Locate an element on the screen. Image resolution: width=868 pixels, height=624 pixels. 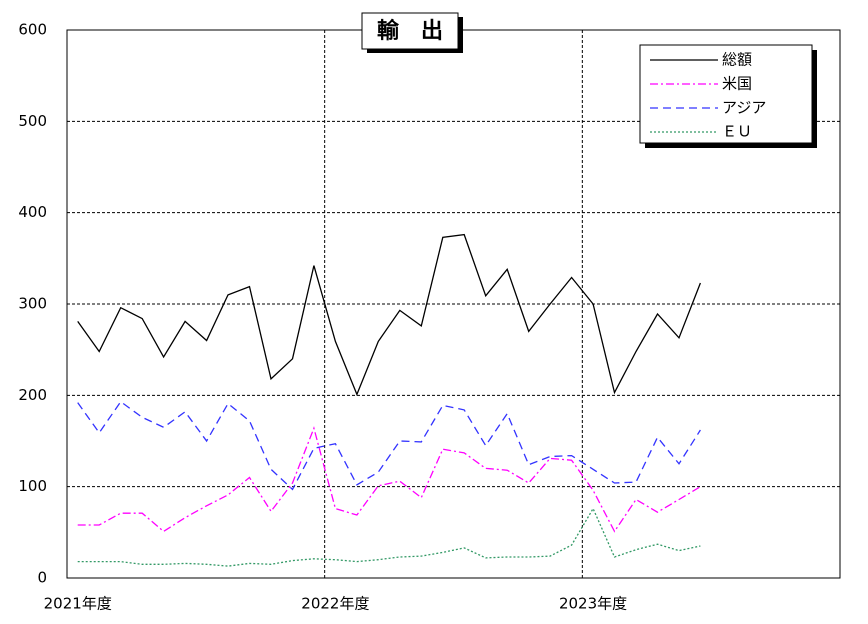
y-tick-label: 600 is located at coordinates (32, 30).